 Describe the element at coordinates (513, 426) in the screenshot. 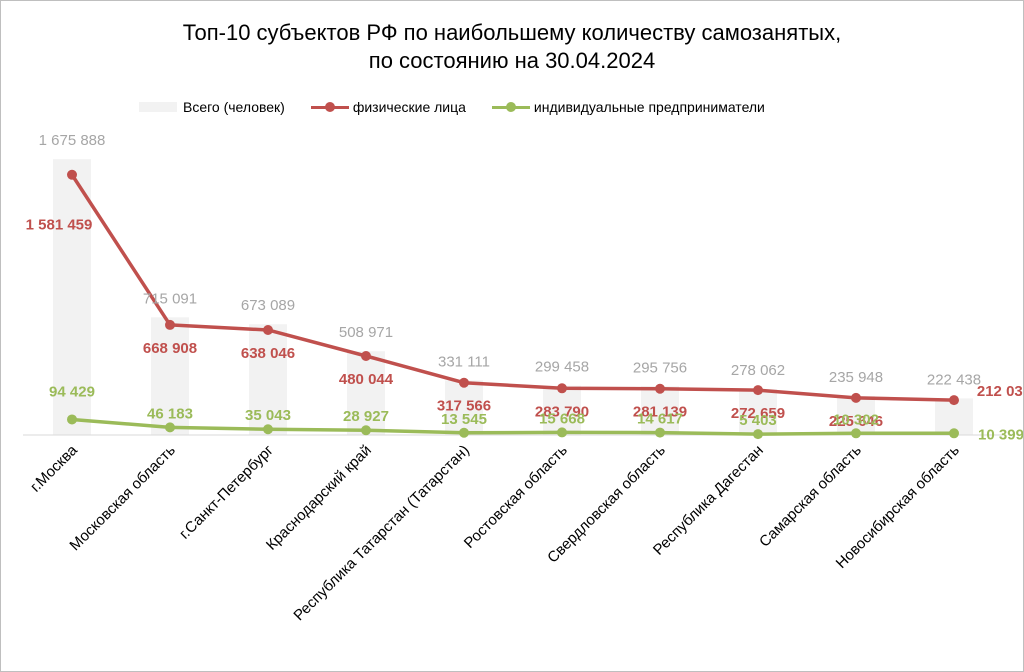

I see `line-entrepreneurs` at that location.